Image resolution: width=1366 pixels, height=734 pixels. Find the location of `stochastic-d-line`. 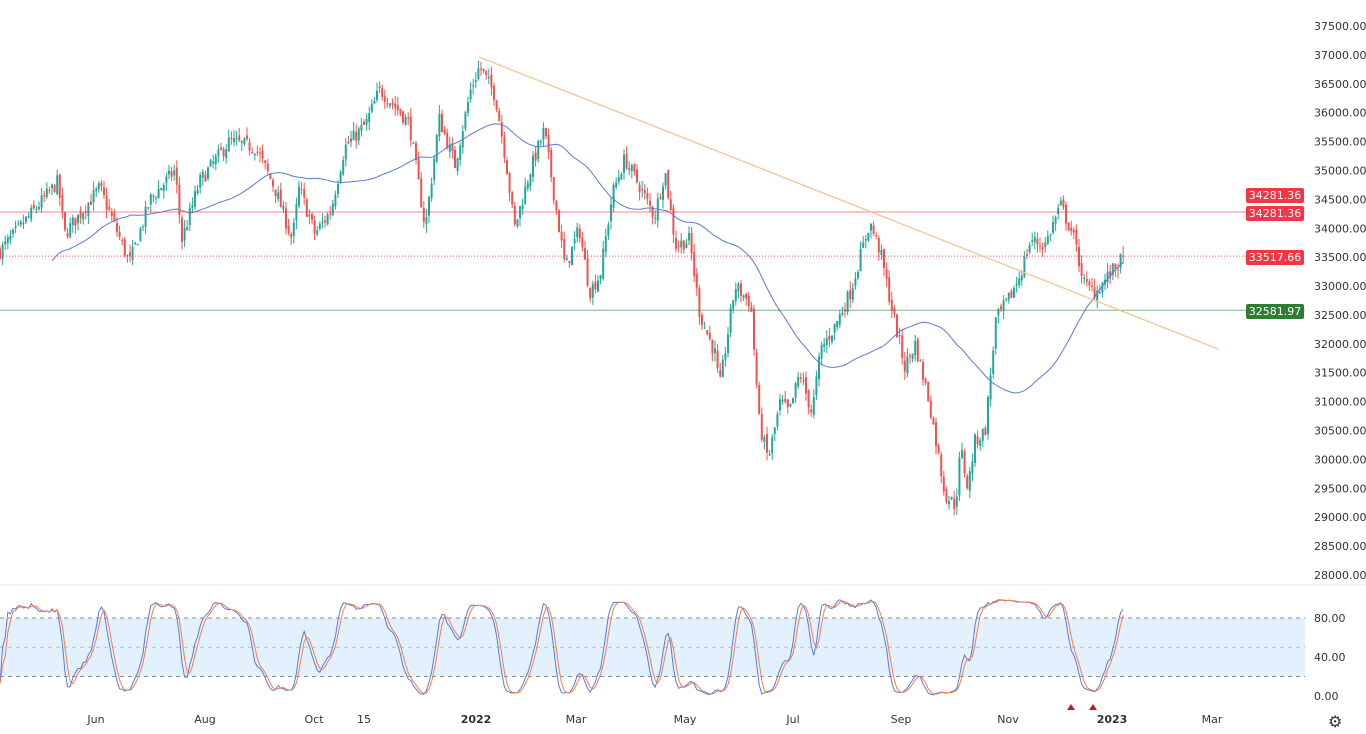

stochastic-d-line is located at coordinates (562, 647).